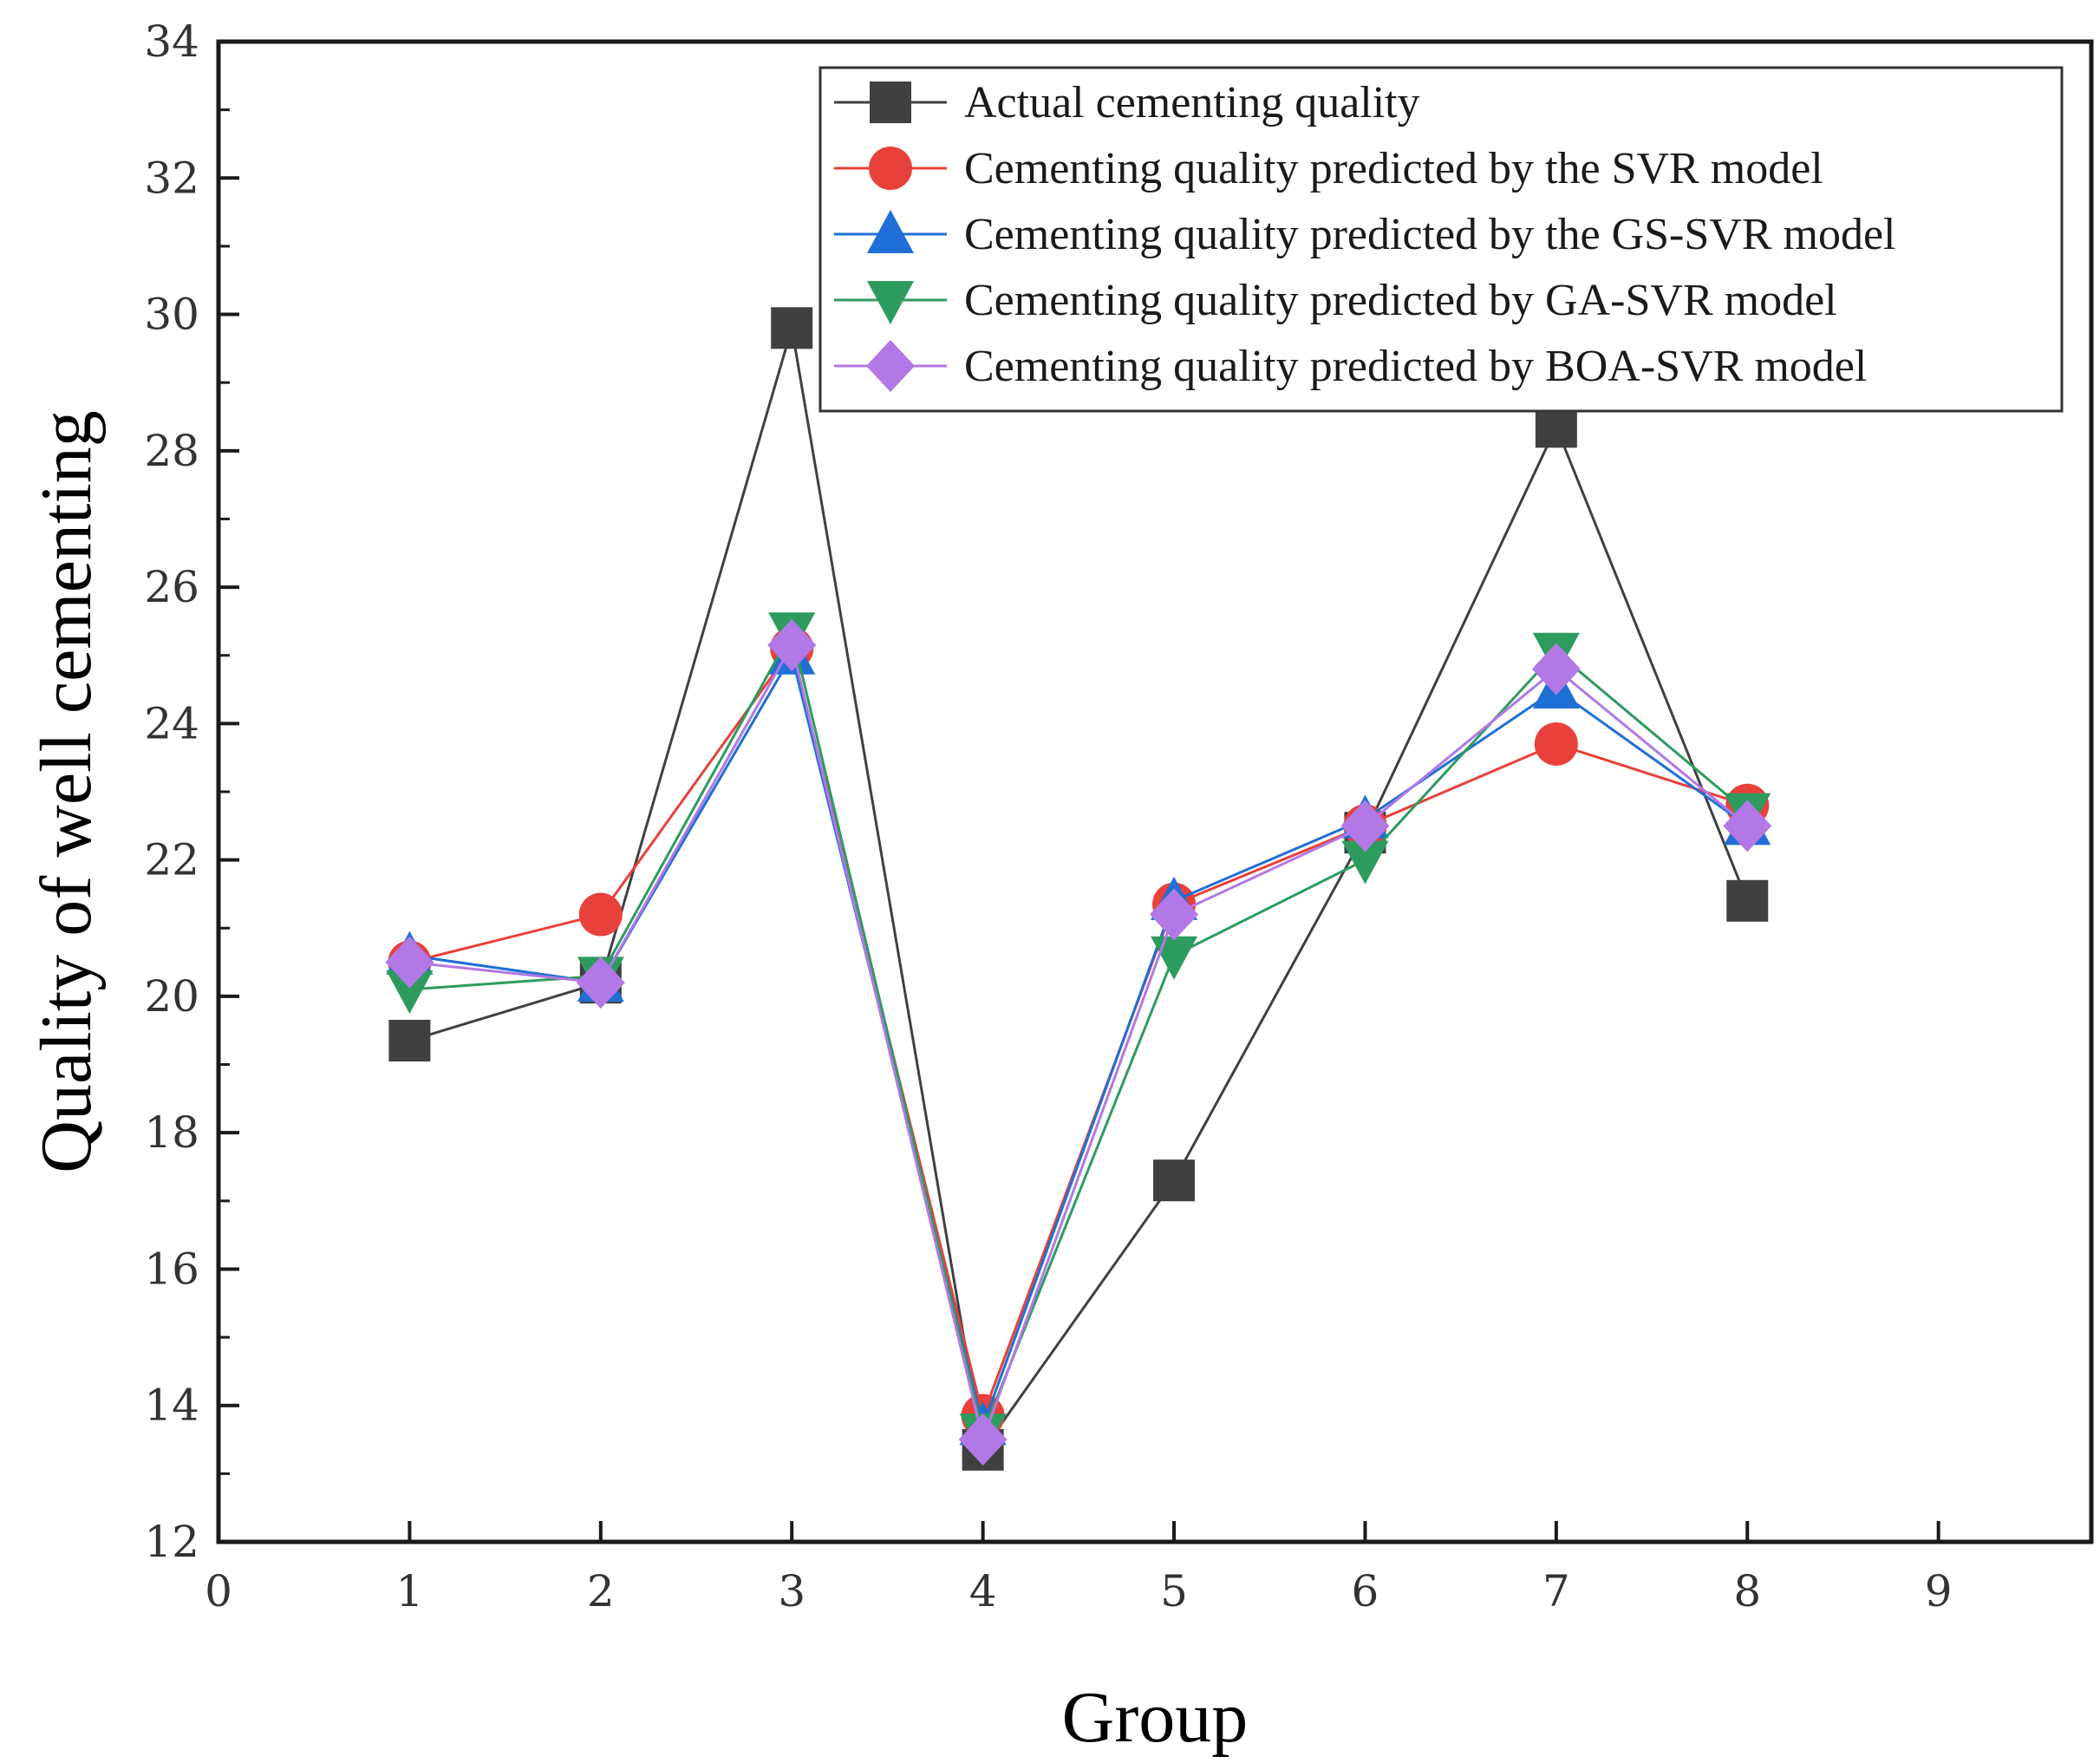 The width and height of the screenshot is (2100, 1763). I want to click on legend-item: Actual cementing quality, so click(1127, 102).